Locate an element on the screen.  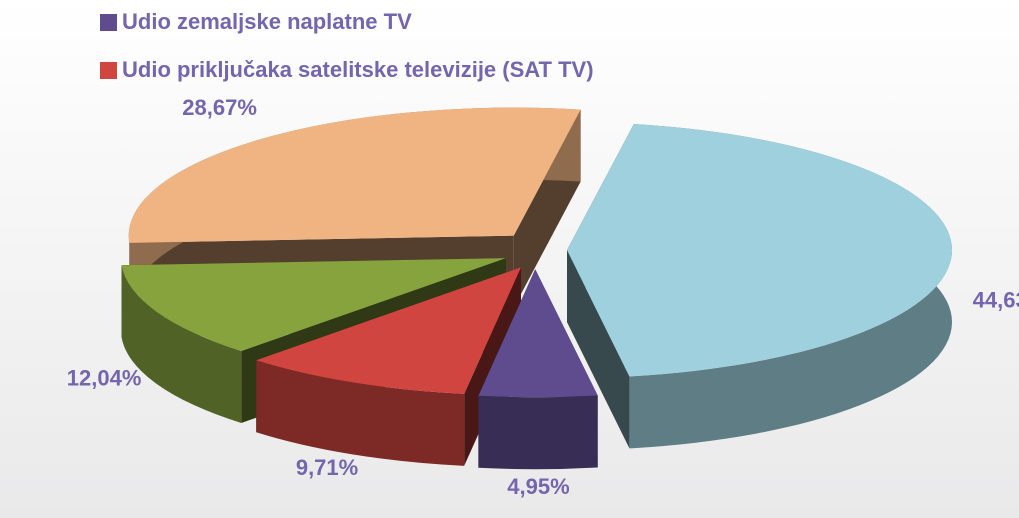
data-label: 4,95% is located at coordinates (538, 486).